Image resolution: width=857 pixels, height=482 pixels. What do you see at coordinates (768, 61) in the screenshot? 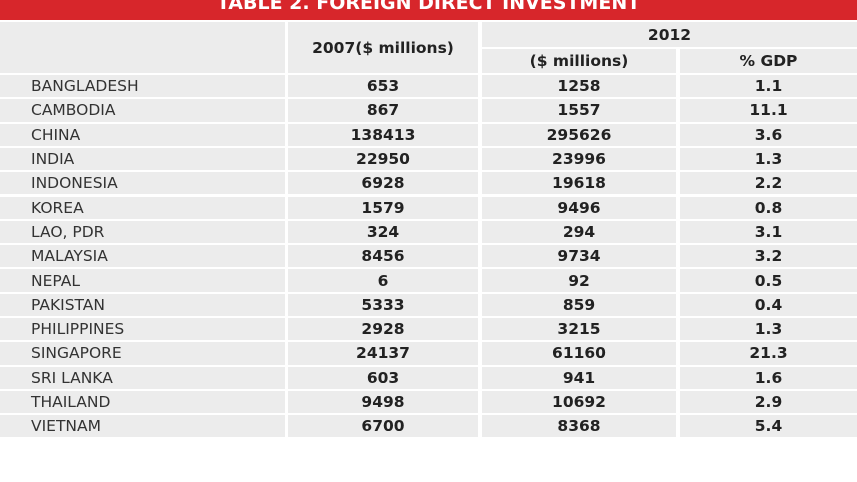
I see `header-gdp: % GDP` at bounding box center [768, 61].